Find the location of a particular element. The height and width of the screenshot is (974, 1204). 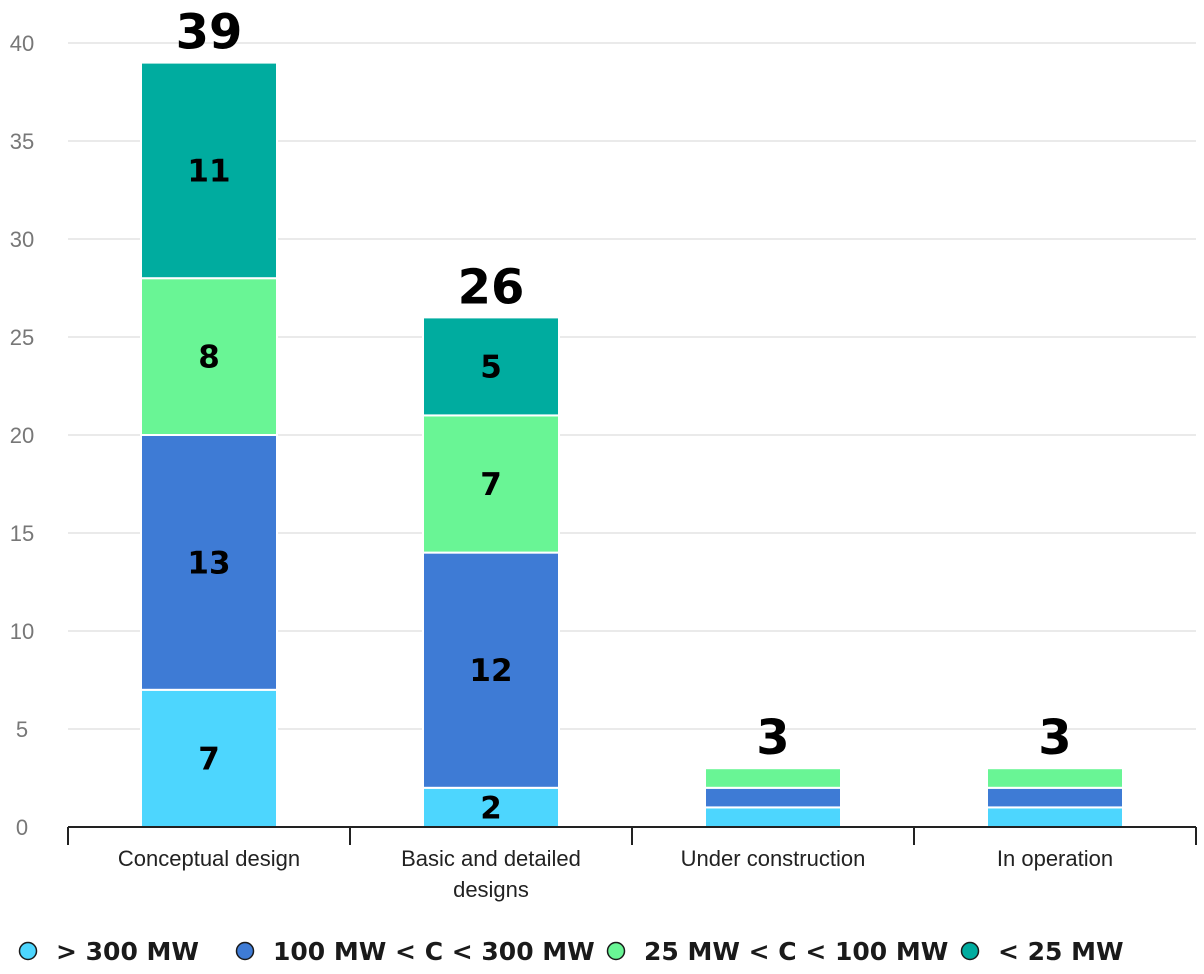

x-category-label: Conceptual design is located at coordinates (209, 858).